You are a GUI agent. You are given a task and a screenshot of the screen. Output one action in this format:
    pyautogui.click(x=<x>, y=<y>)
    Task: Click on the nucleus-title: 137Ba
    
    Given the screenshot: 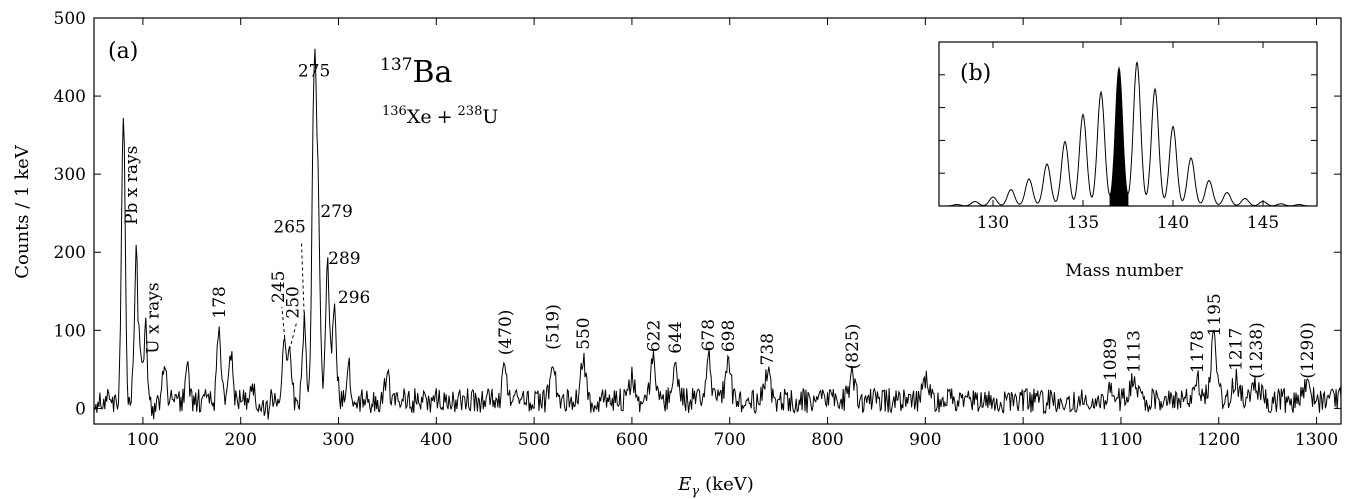 What is the action you would take?
    pyautogui.click(x=416, y=72)
    